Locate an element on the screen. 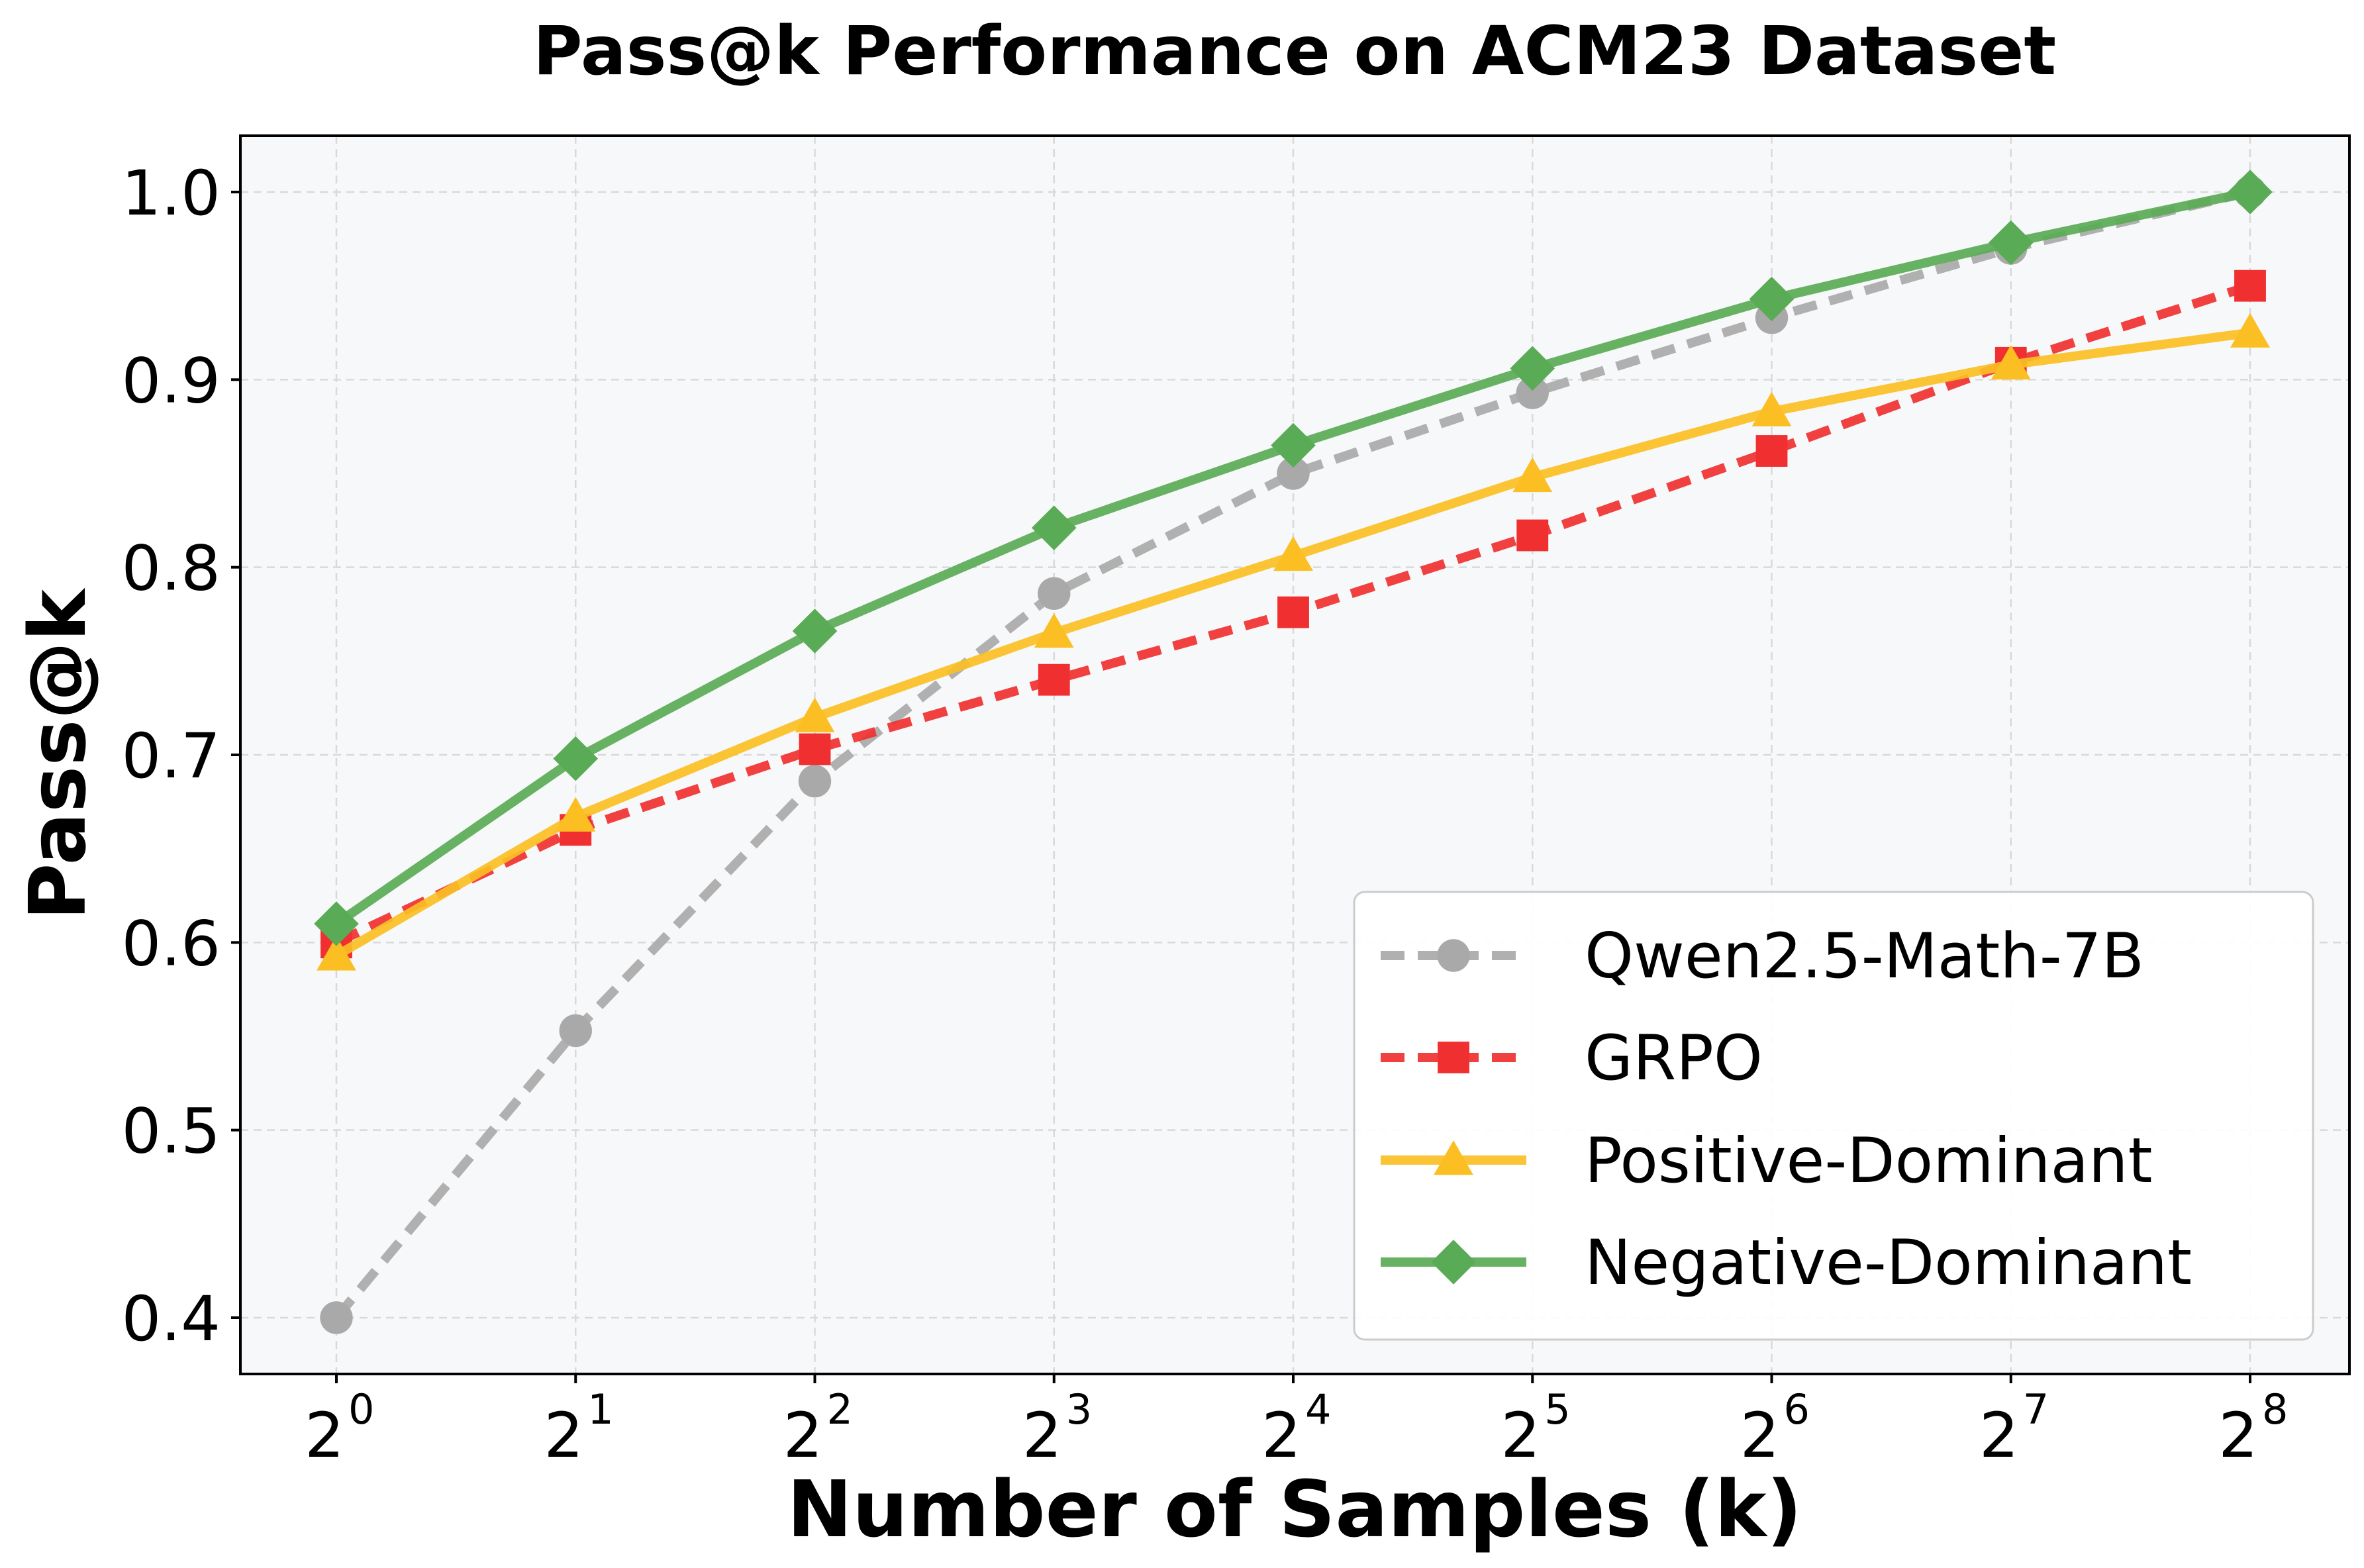  legend-label: GRPO is located at coordinates (1674, 1058).